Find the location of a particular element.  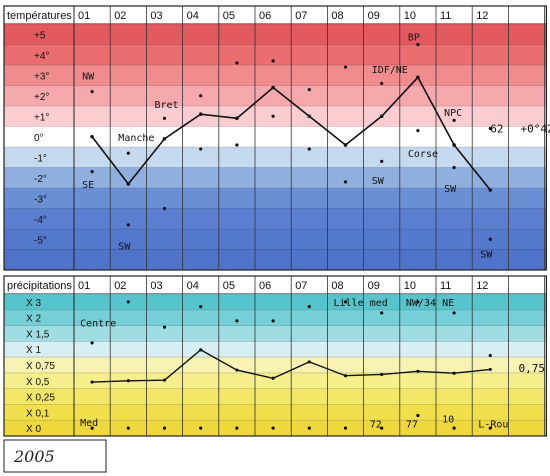

prec-month-label: 07 is located at coordinates (301, 286).